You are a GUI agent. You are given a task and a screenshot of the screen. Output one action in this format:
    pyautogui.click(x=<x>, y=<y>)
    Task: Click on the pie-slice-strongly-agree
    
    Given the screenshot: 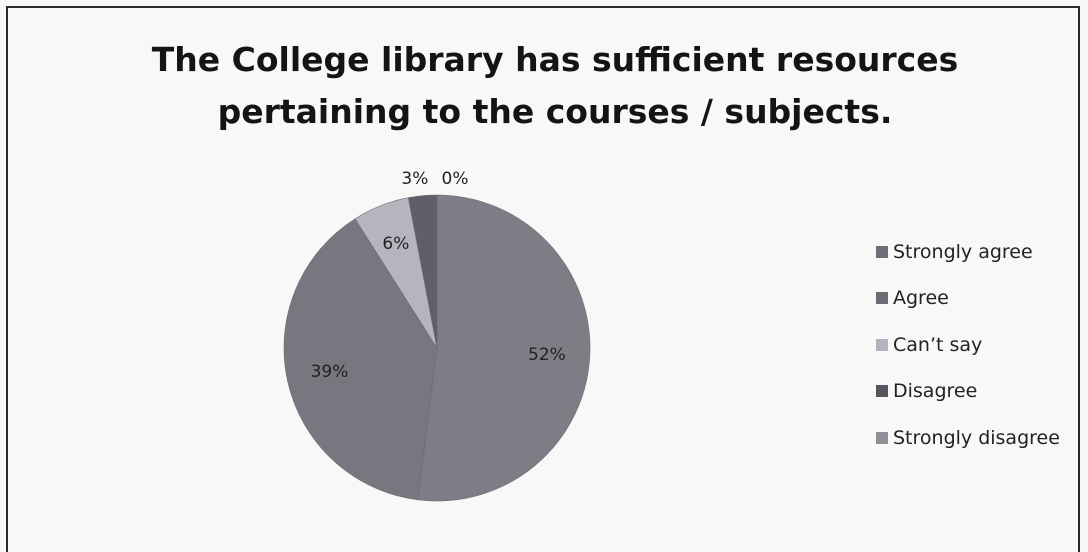 What is the action you would take?
    pyautogui.click(x=504, y=348)
    